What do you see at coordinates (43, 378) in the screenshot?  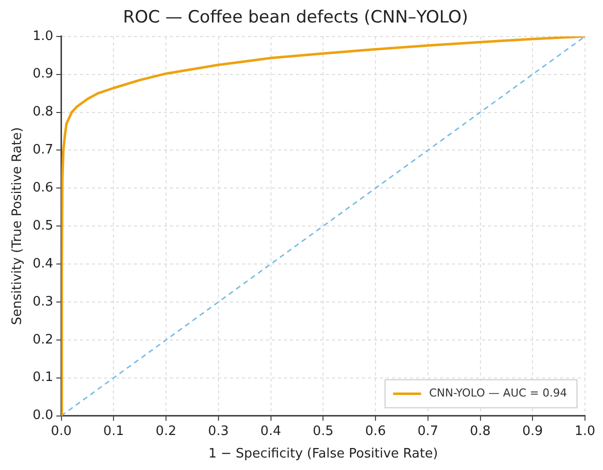 I see `y-tick-label: 0.1` at bounding box center [43, 378].